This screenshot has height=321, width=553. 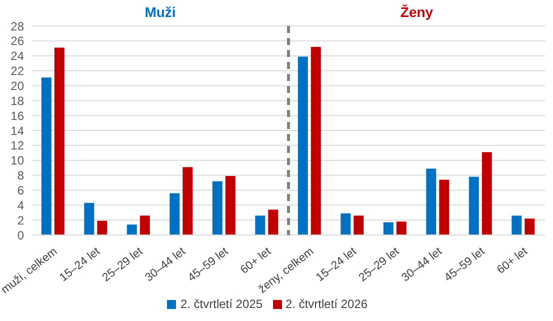 What do you see at coordinates (17, 71) in the screenshot?
I see `y-tick-label: 22` at bounding box center [17, 71].